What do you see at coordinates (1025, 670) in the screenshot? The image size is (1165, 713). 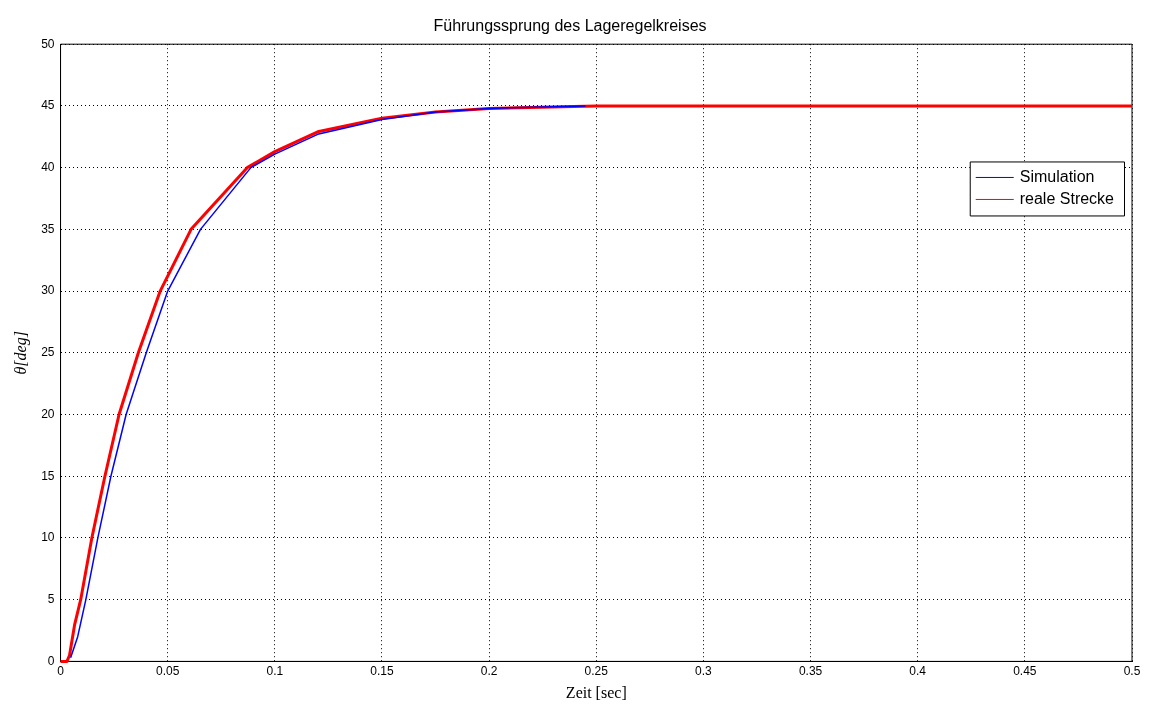 I see `x-tick-label: 0.45` at bounding box center [1025, 670].